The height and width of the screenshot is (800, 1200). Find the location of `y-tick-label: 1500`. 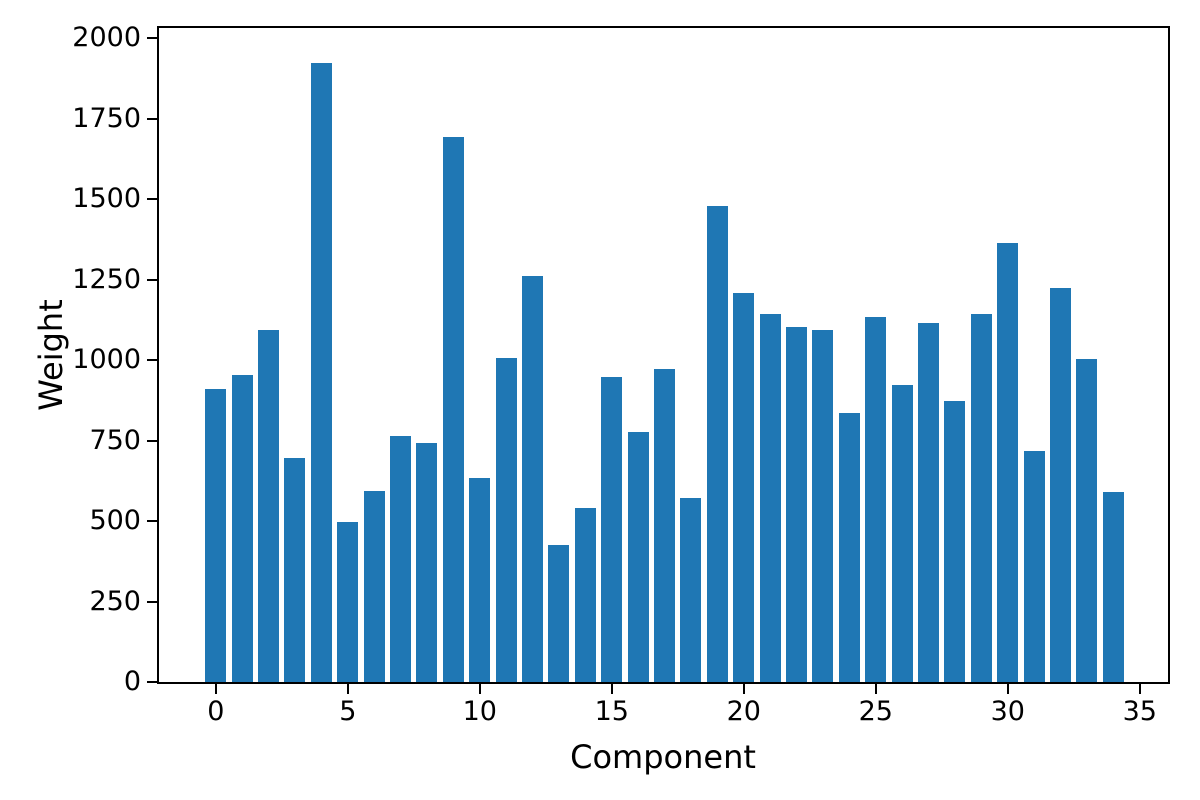

y-tick-label: 1500 is located at coordinates (106, 199).